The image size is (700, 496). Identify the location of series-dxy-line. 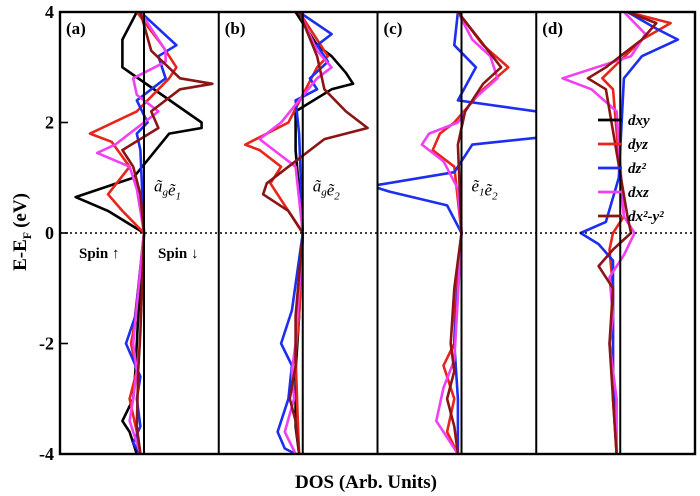
(324, 233).